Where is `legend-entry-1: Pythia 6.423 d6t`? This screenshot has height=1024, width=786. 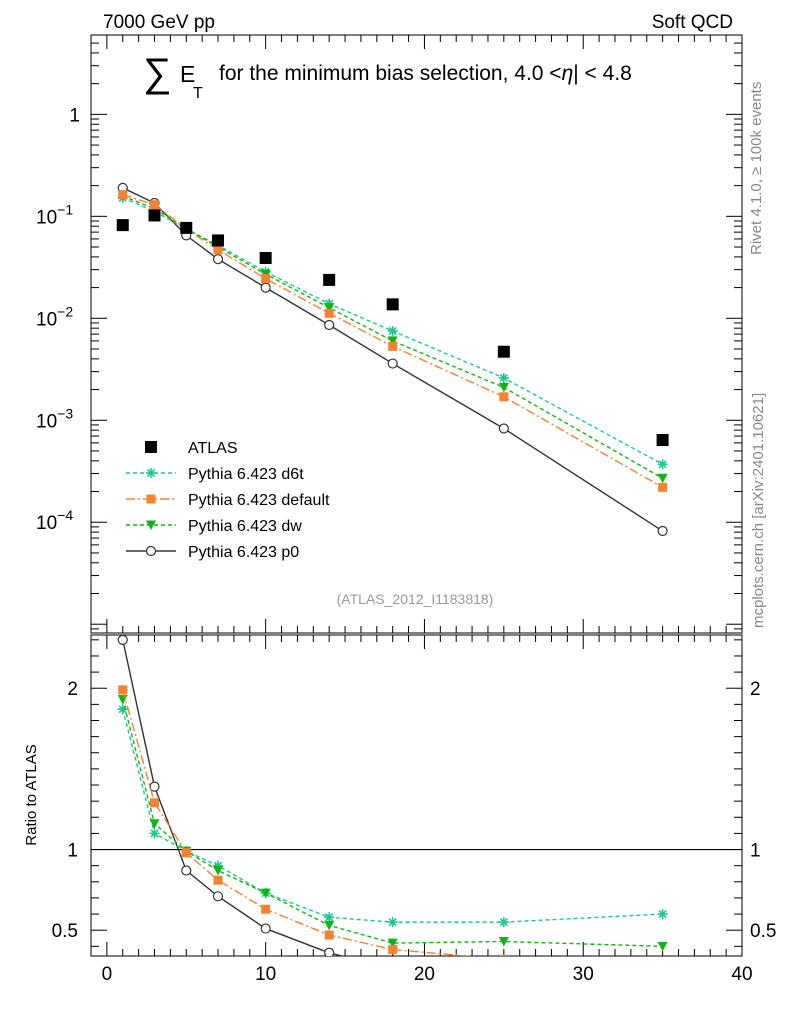 legend-entry-1: Pythia 6.423 d6t is located at coordinates (215, 474).